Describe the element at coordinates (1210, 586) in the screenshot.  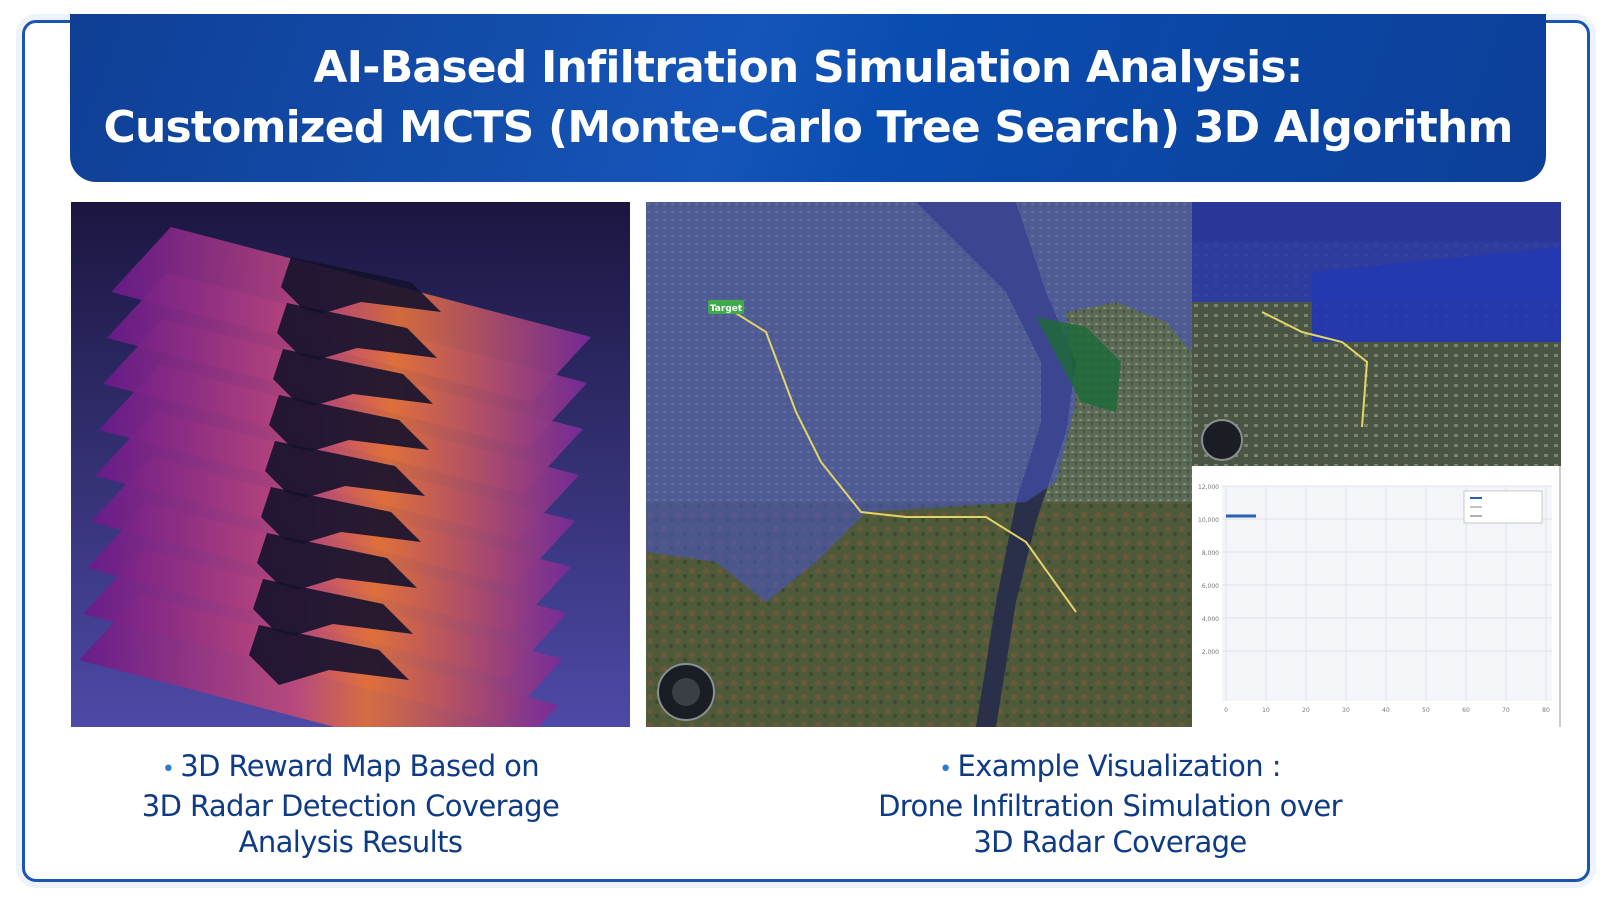
I see `chart-y-tick: 6,000` at that location.